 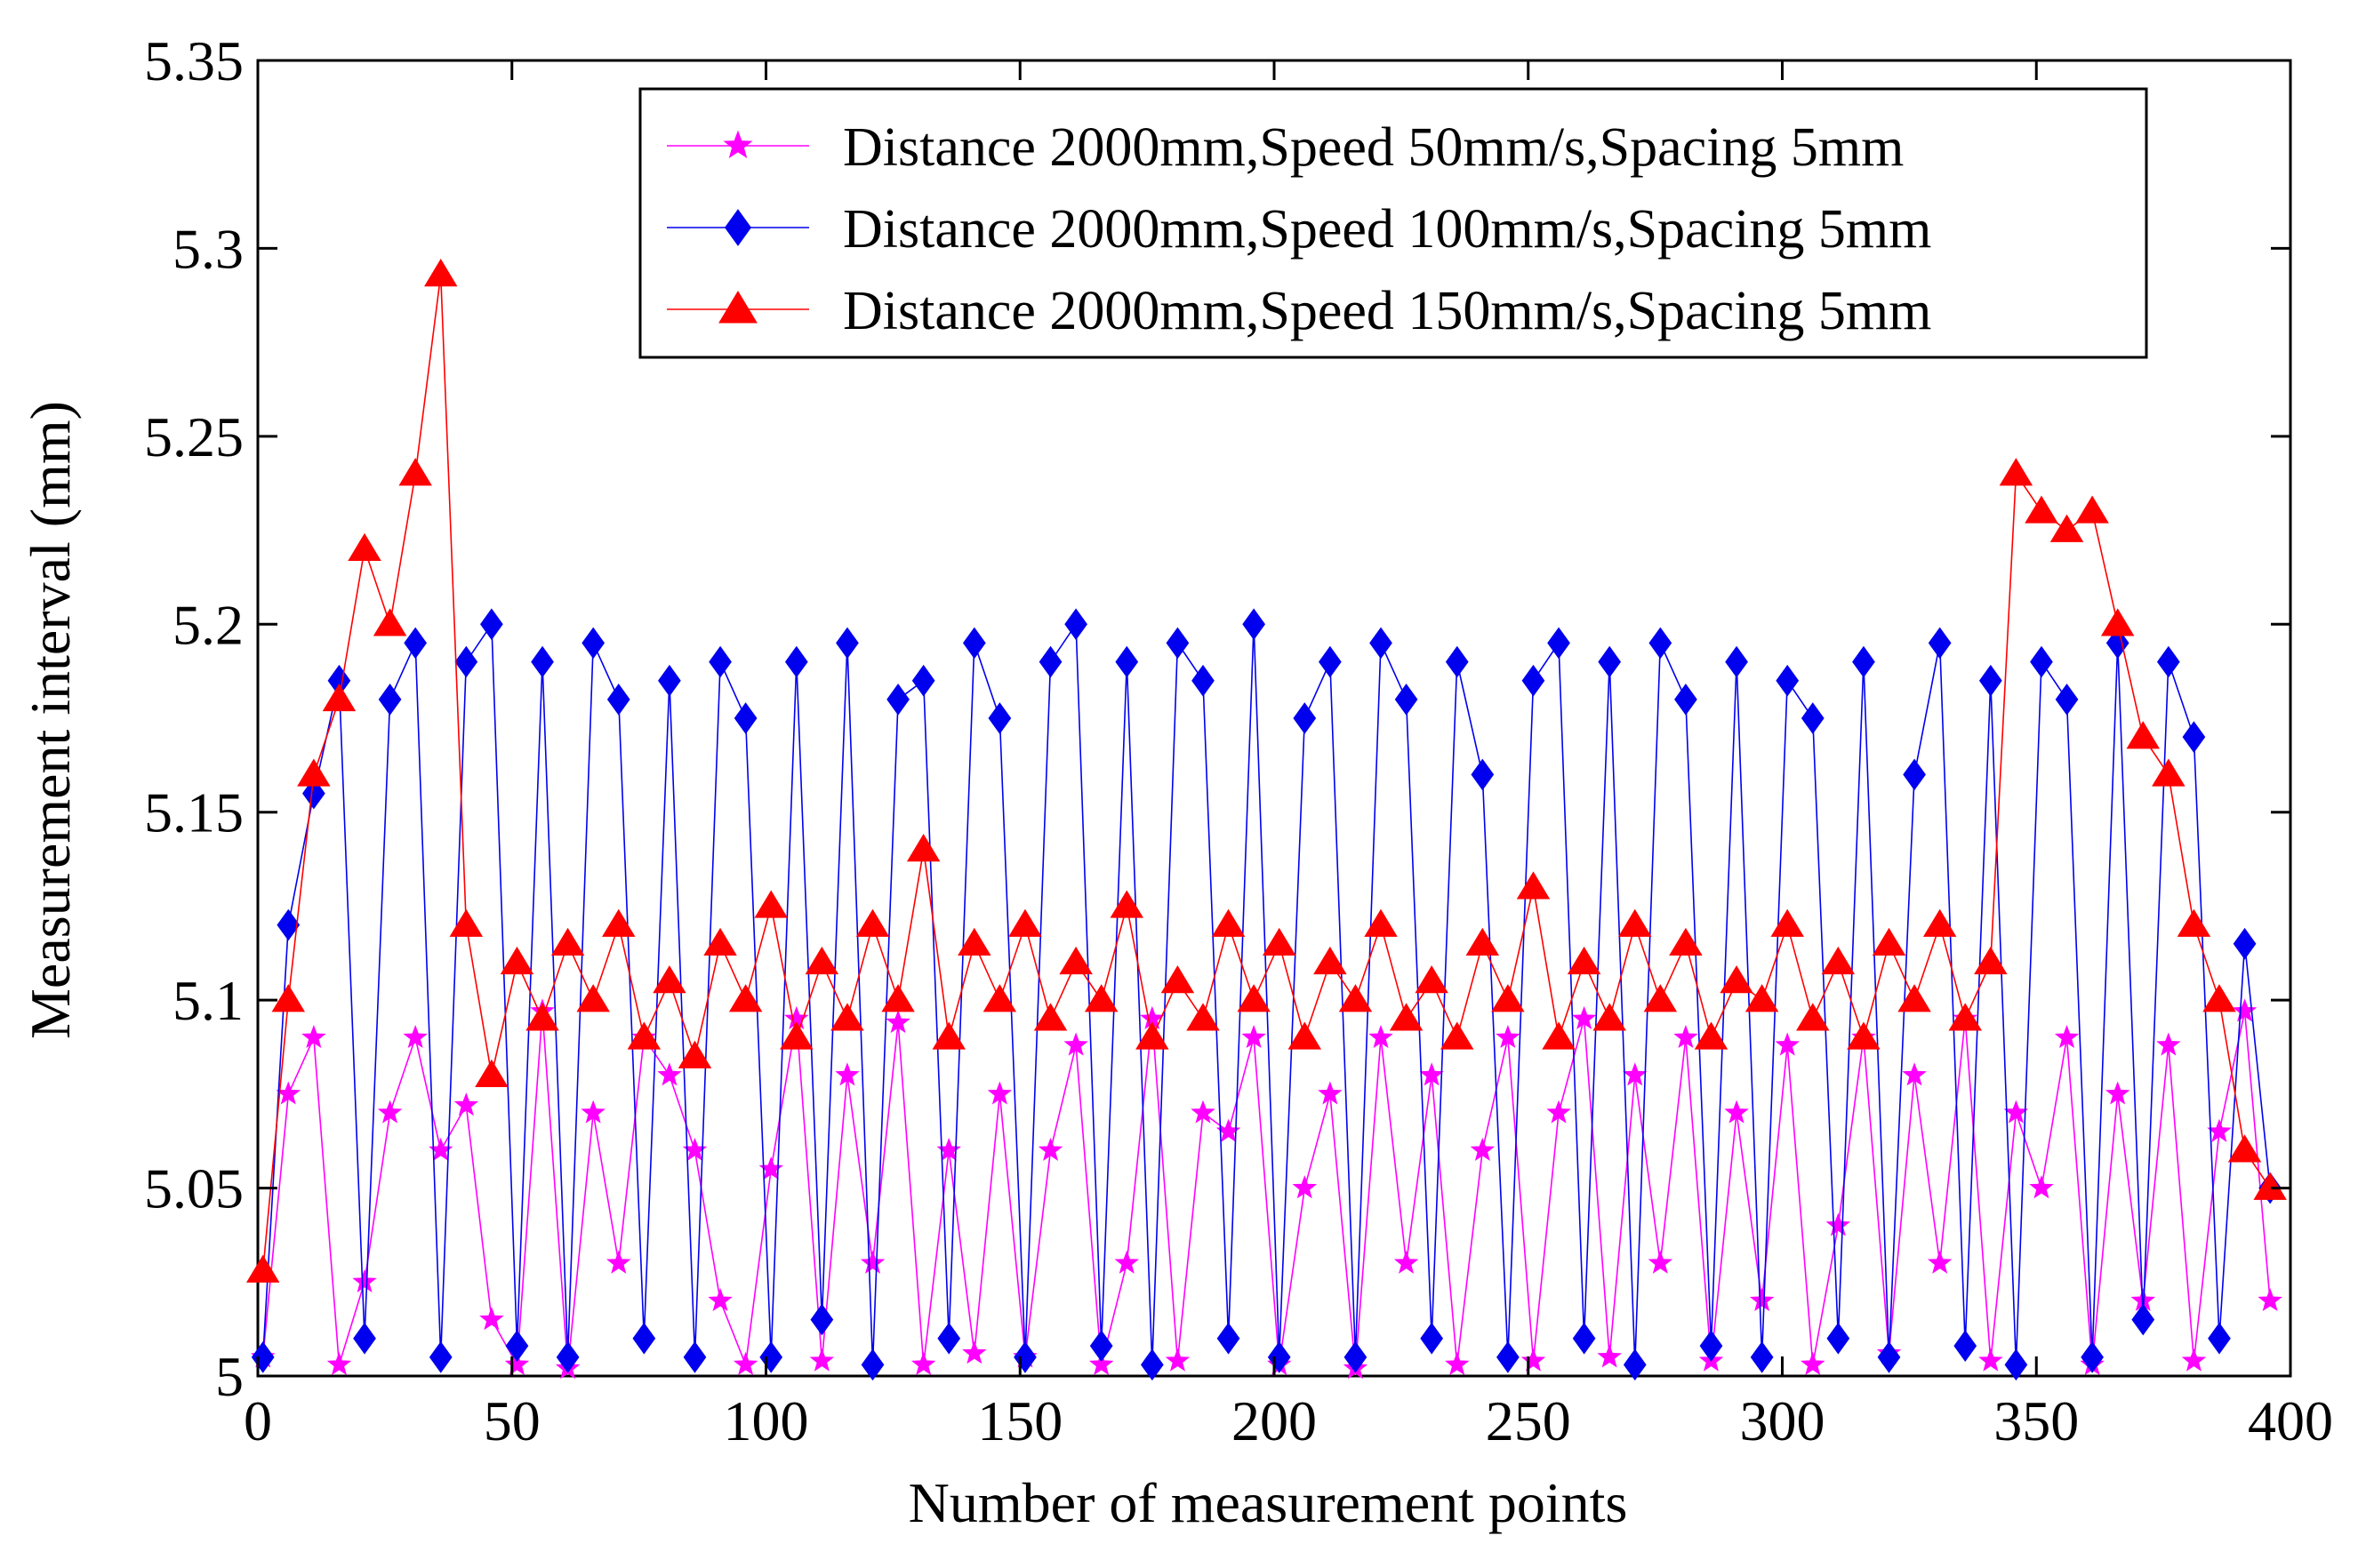 I want to click on x-tick-label: 350, so click(x=2036, y=1420).